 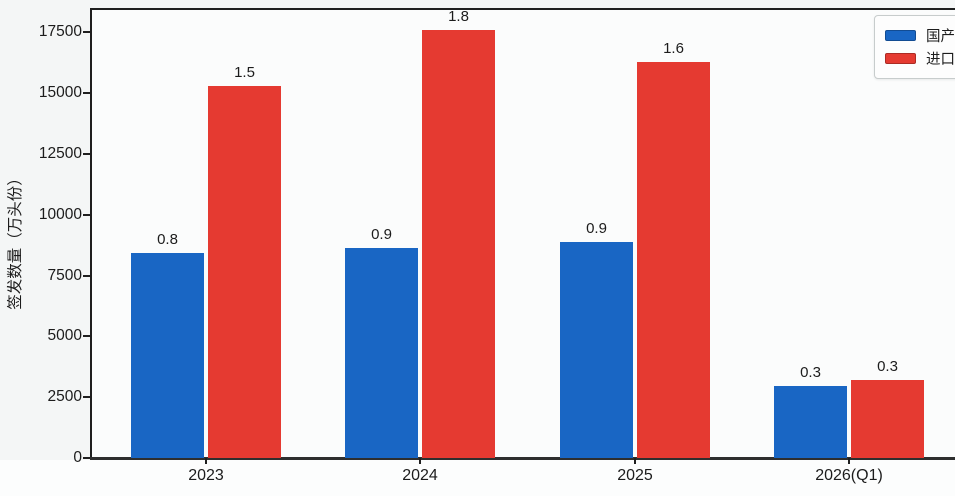 What do you see at coordinates (458, 17) in the screenshot?
I see `bar-value-label-imported-2024: 1.8` at bounding box center [458, 17].